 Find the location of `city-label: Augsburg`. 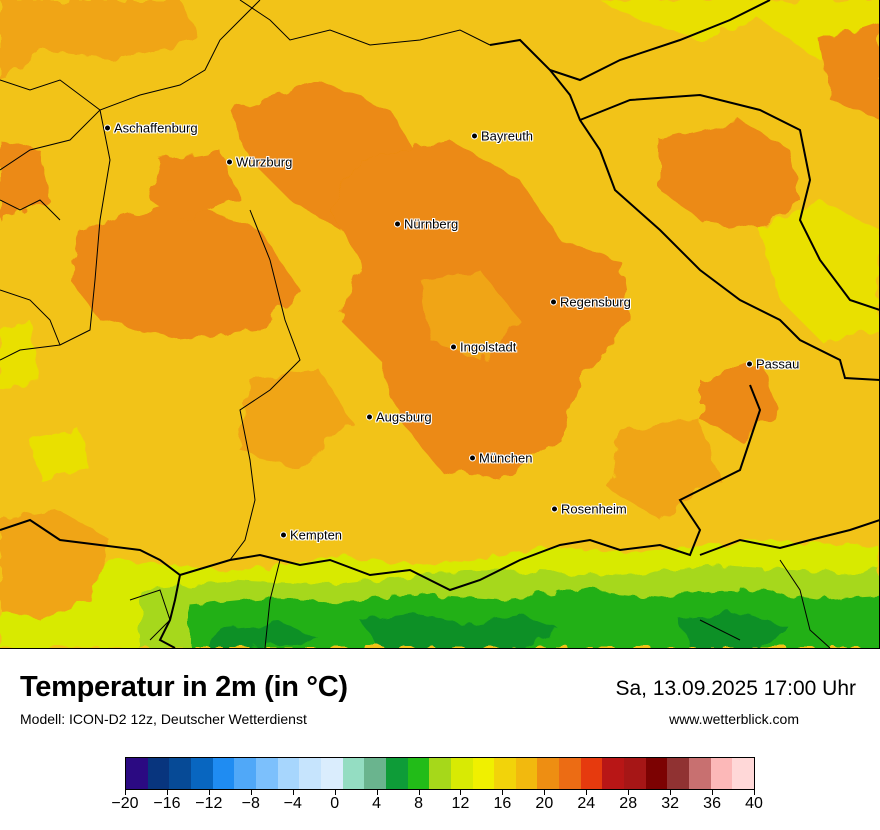

city-label: Augsburg is located at coordinates (404, 417).